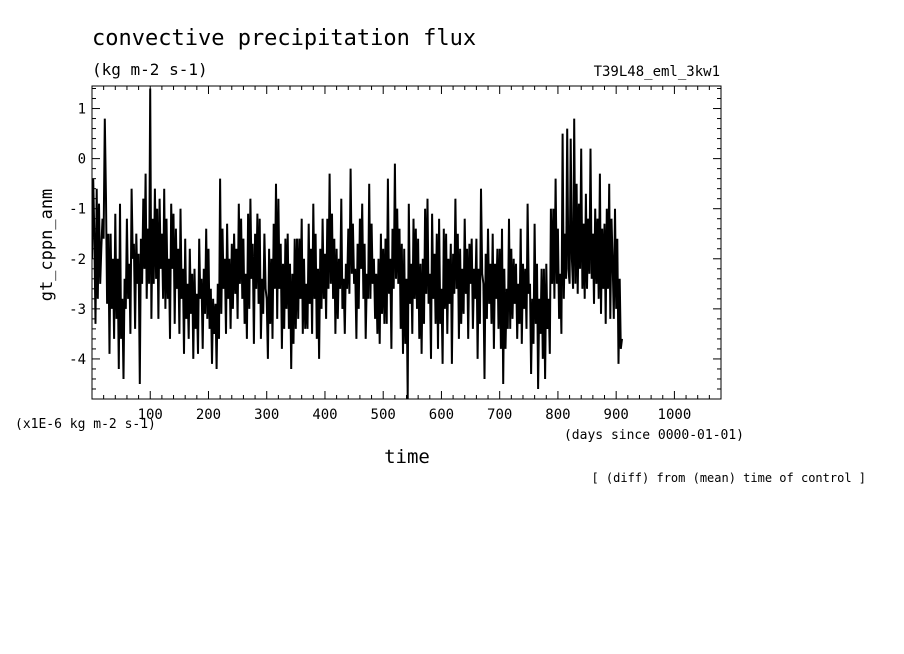 This screenshot has width=904, height=654. I want to click on y-tick-label: -2, so click(77, 260).